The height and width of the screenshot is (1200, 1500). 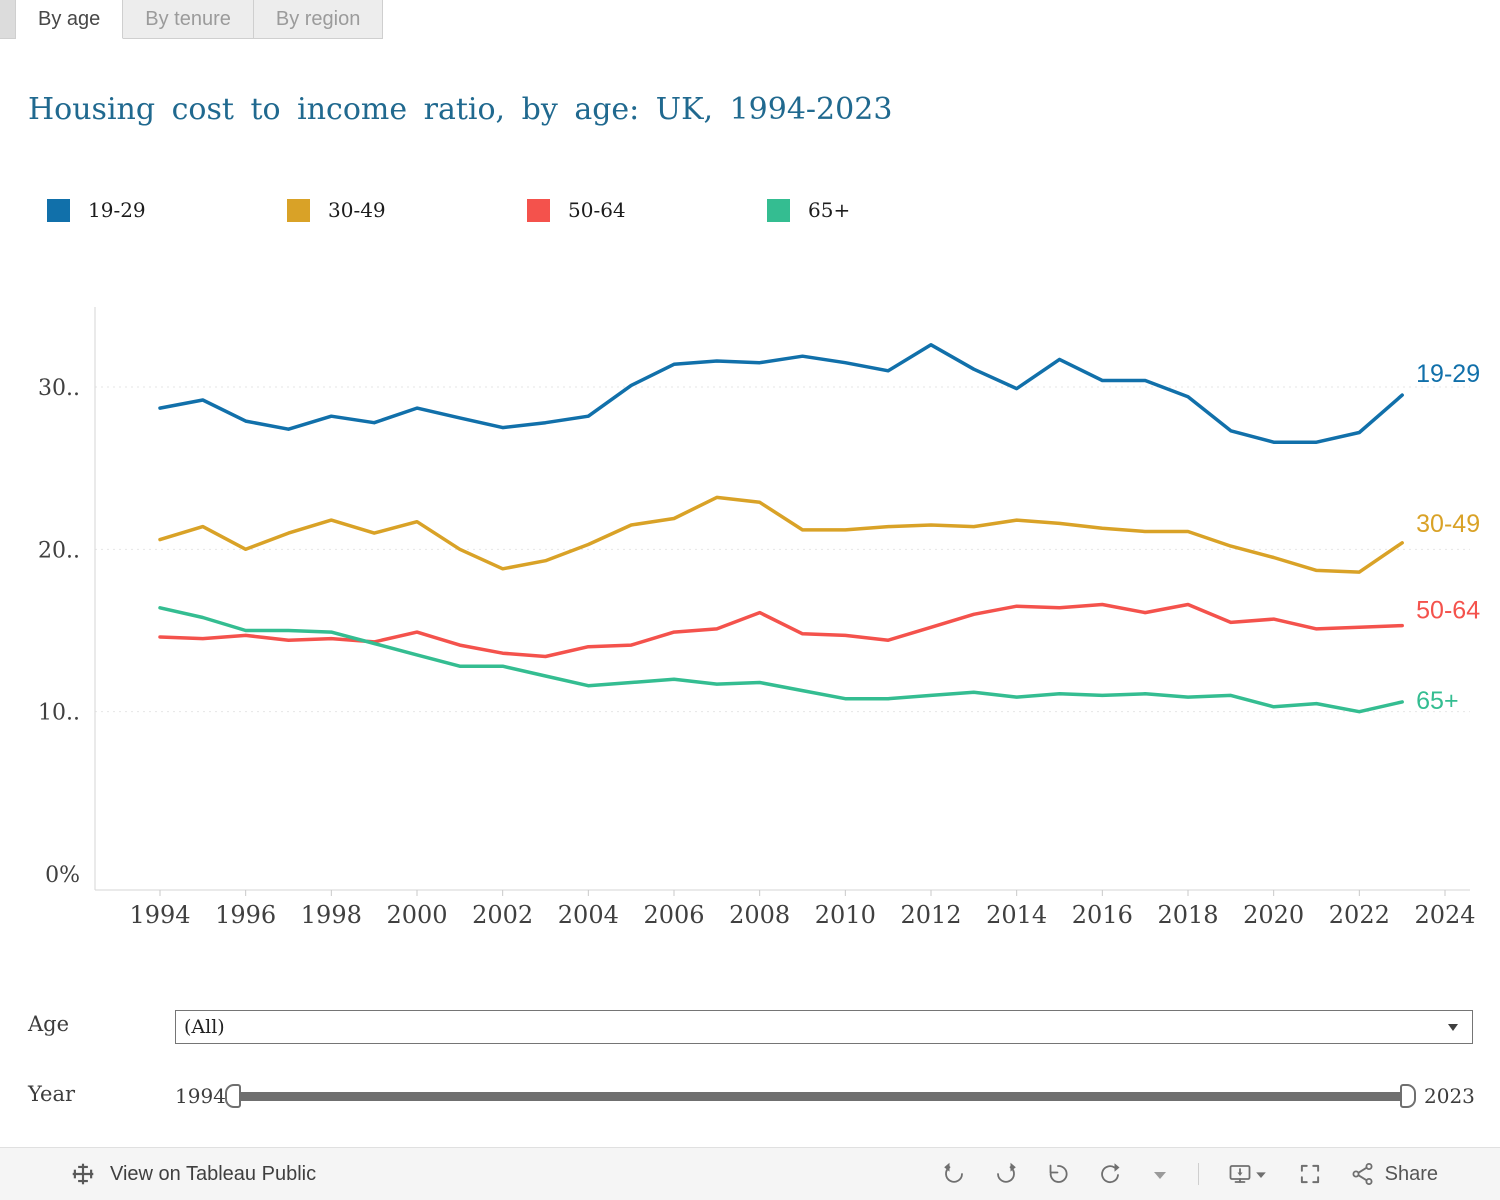 I want to click on toolbar-separator, so click(x=1198, y=1174).